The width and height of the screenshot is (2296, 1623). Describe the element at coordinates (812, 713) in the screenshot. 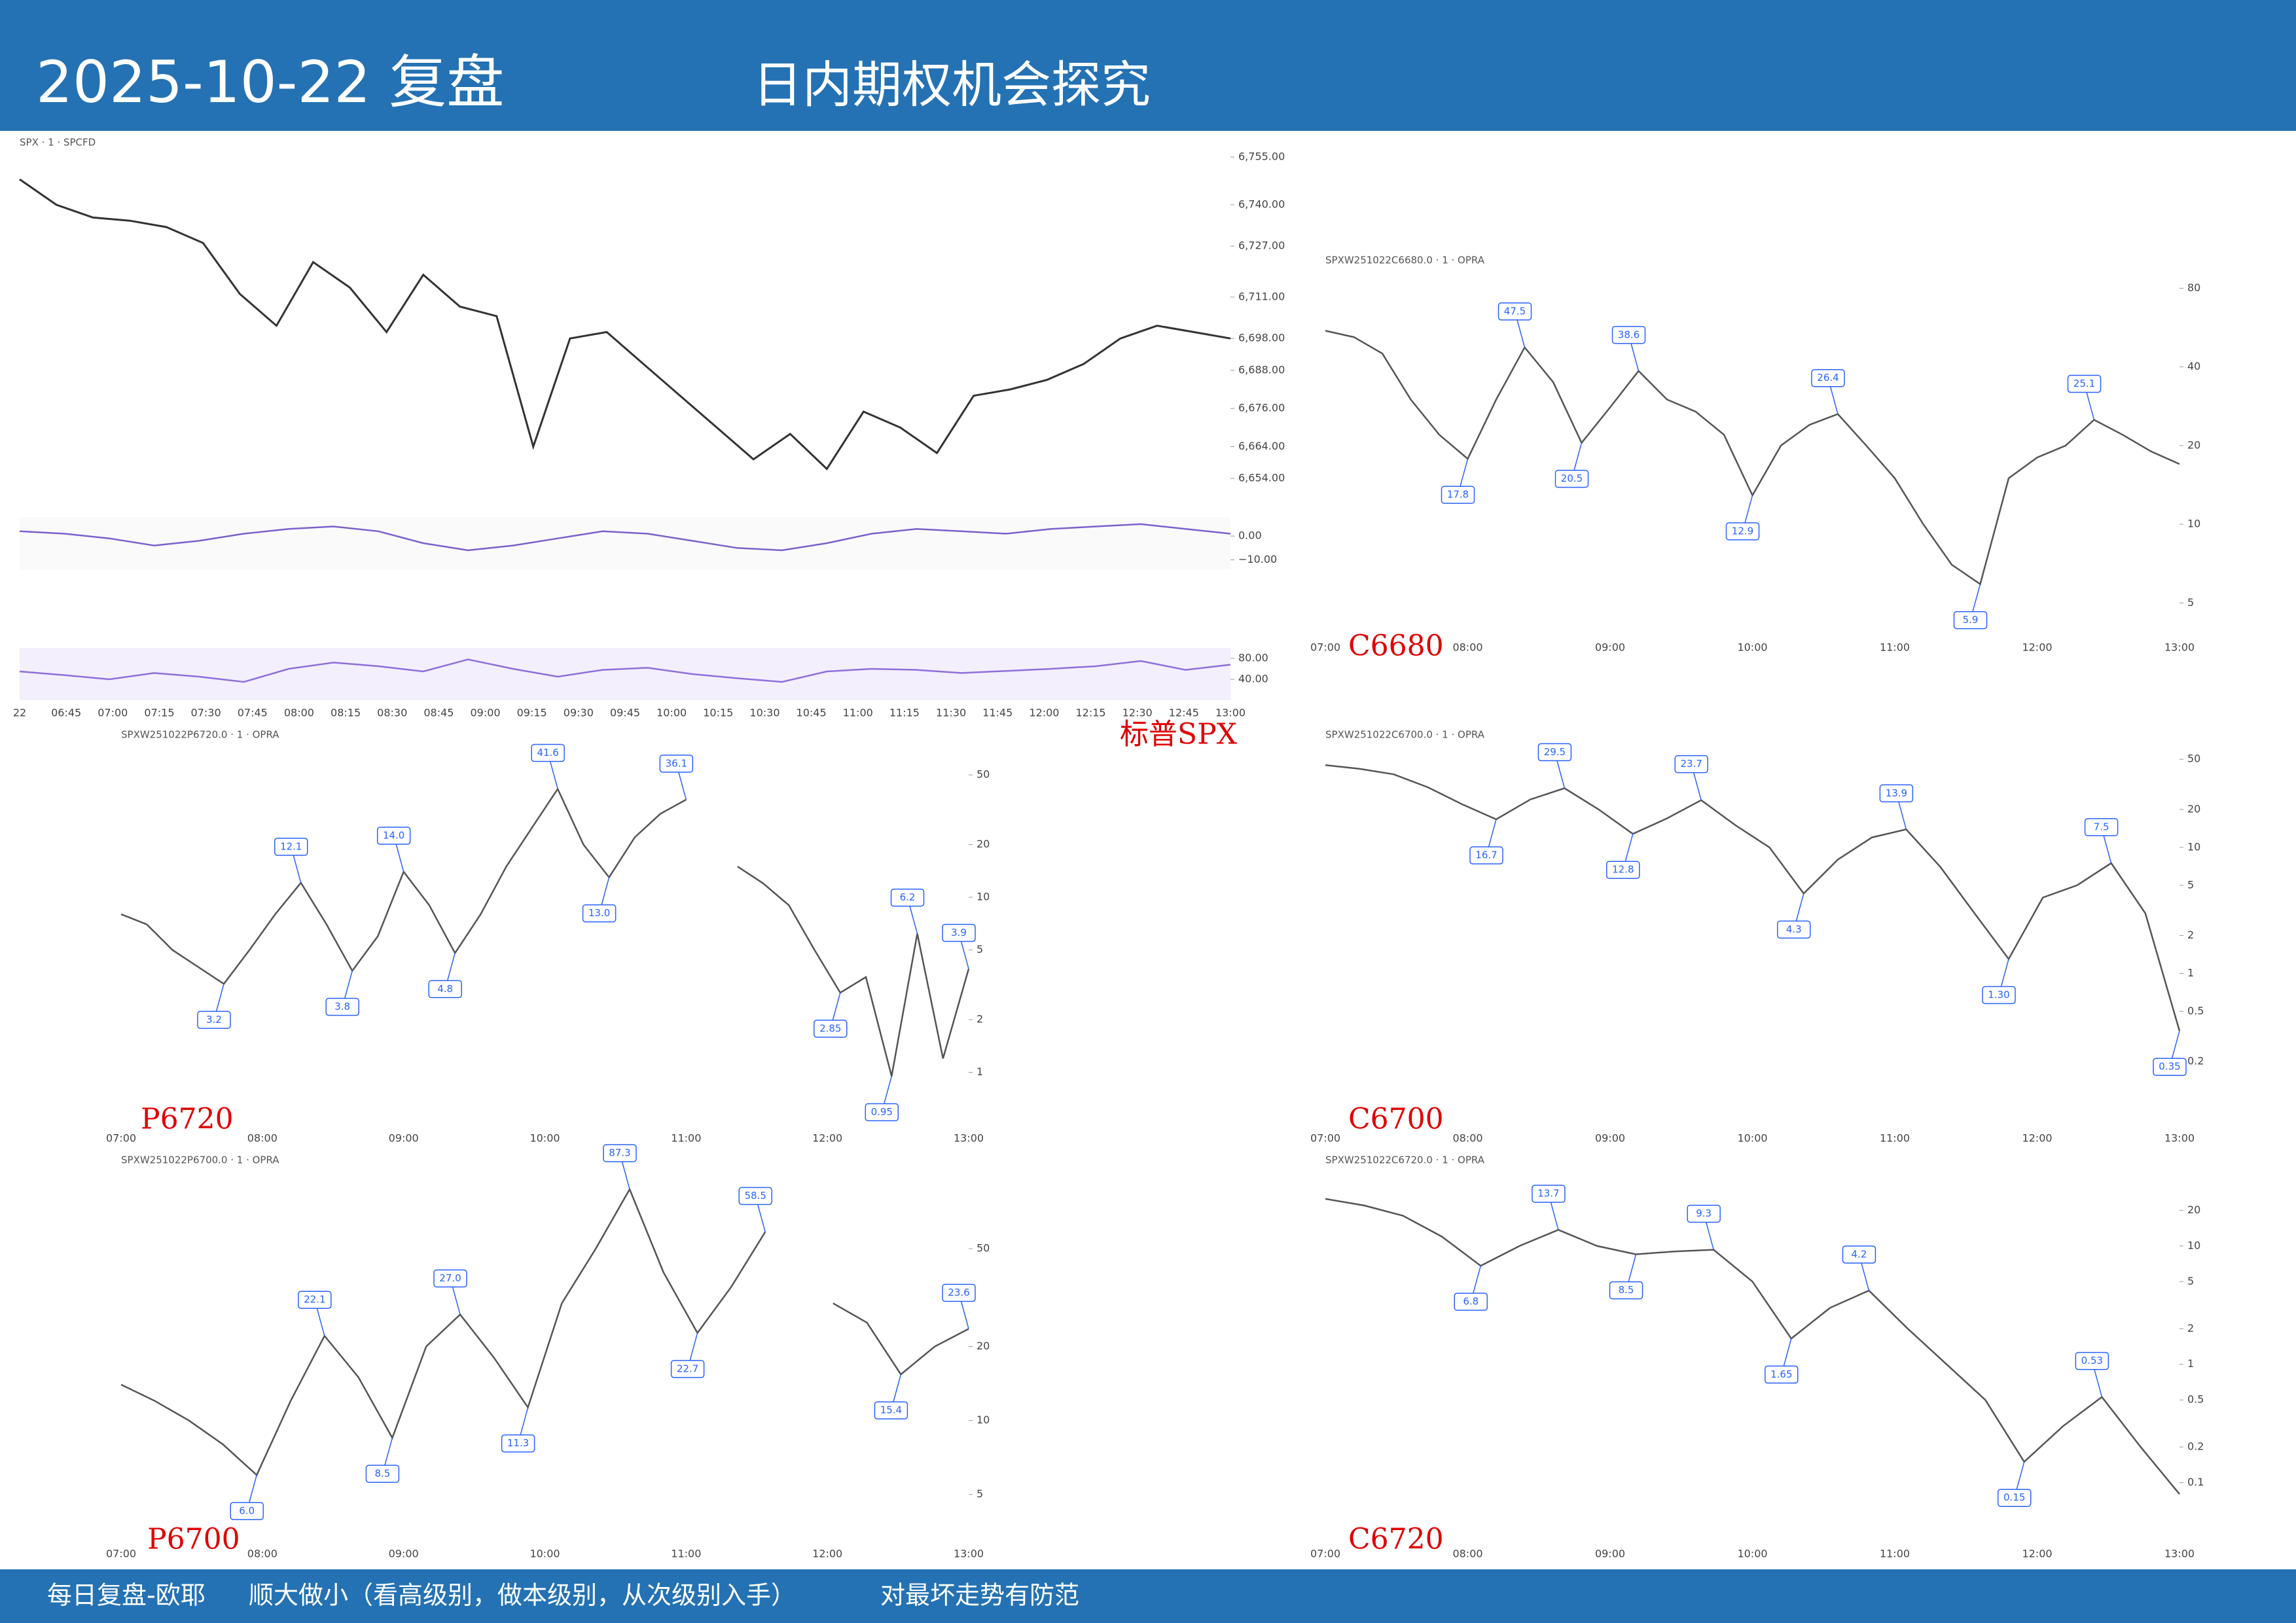

I see `time-label: 10:45` at that location.